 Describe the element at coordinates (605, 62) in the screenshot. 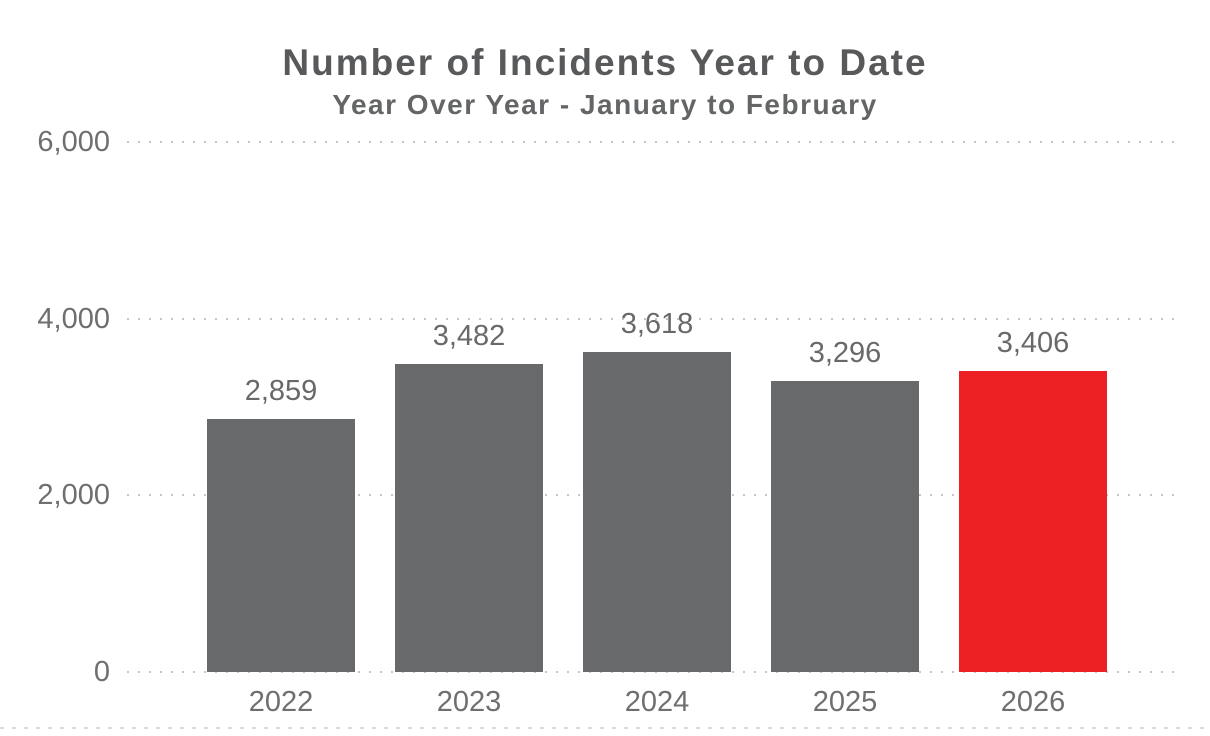

I see `chart-title: Number of Incidents Year to Date` at that location.